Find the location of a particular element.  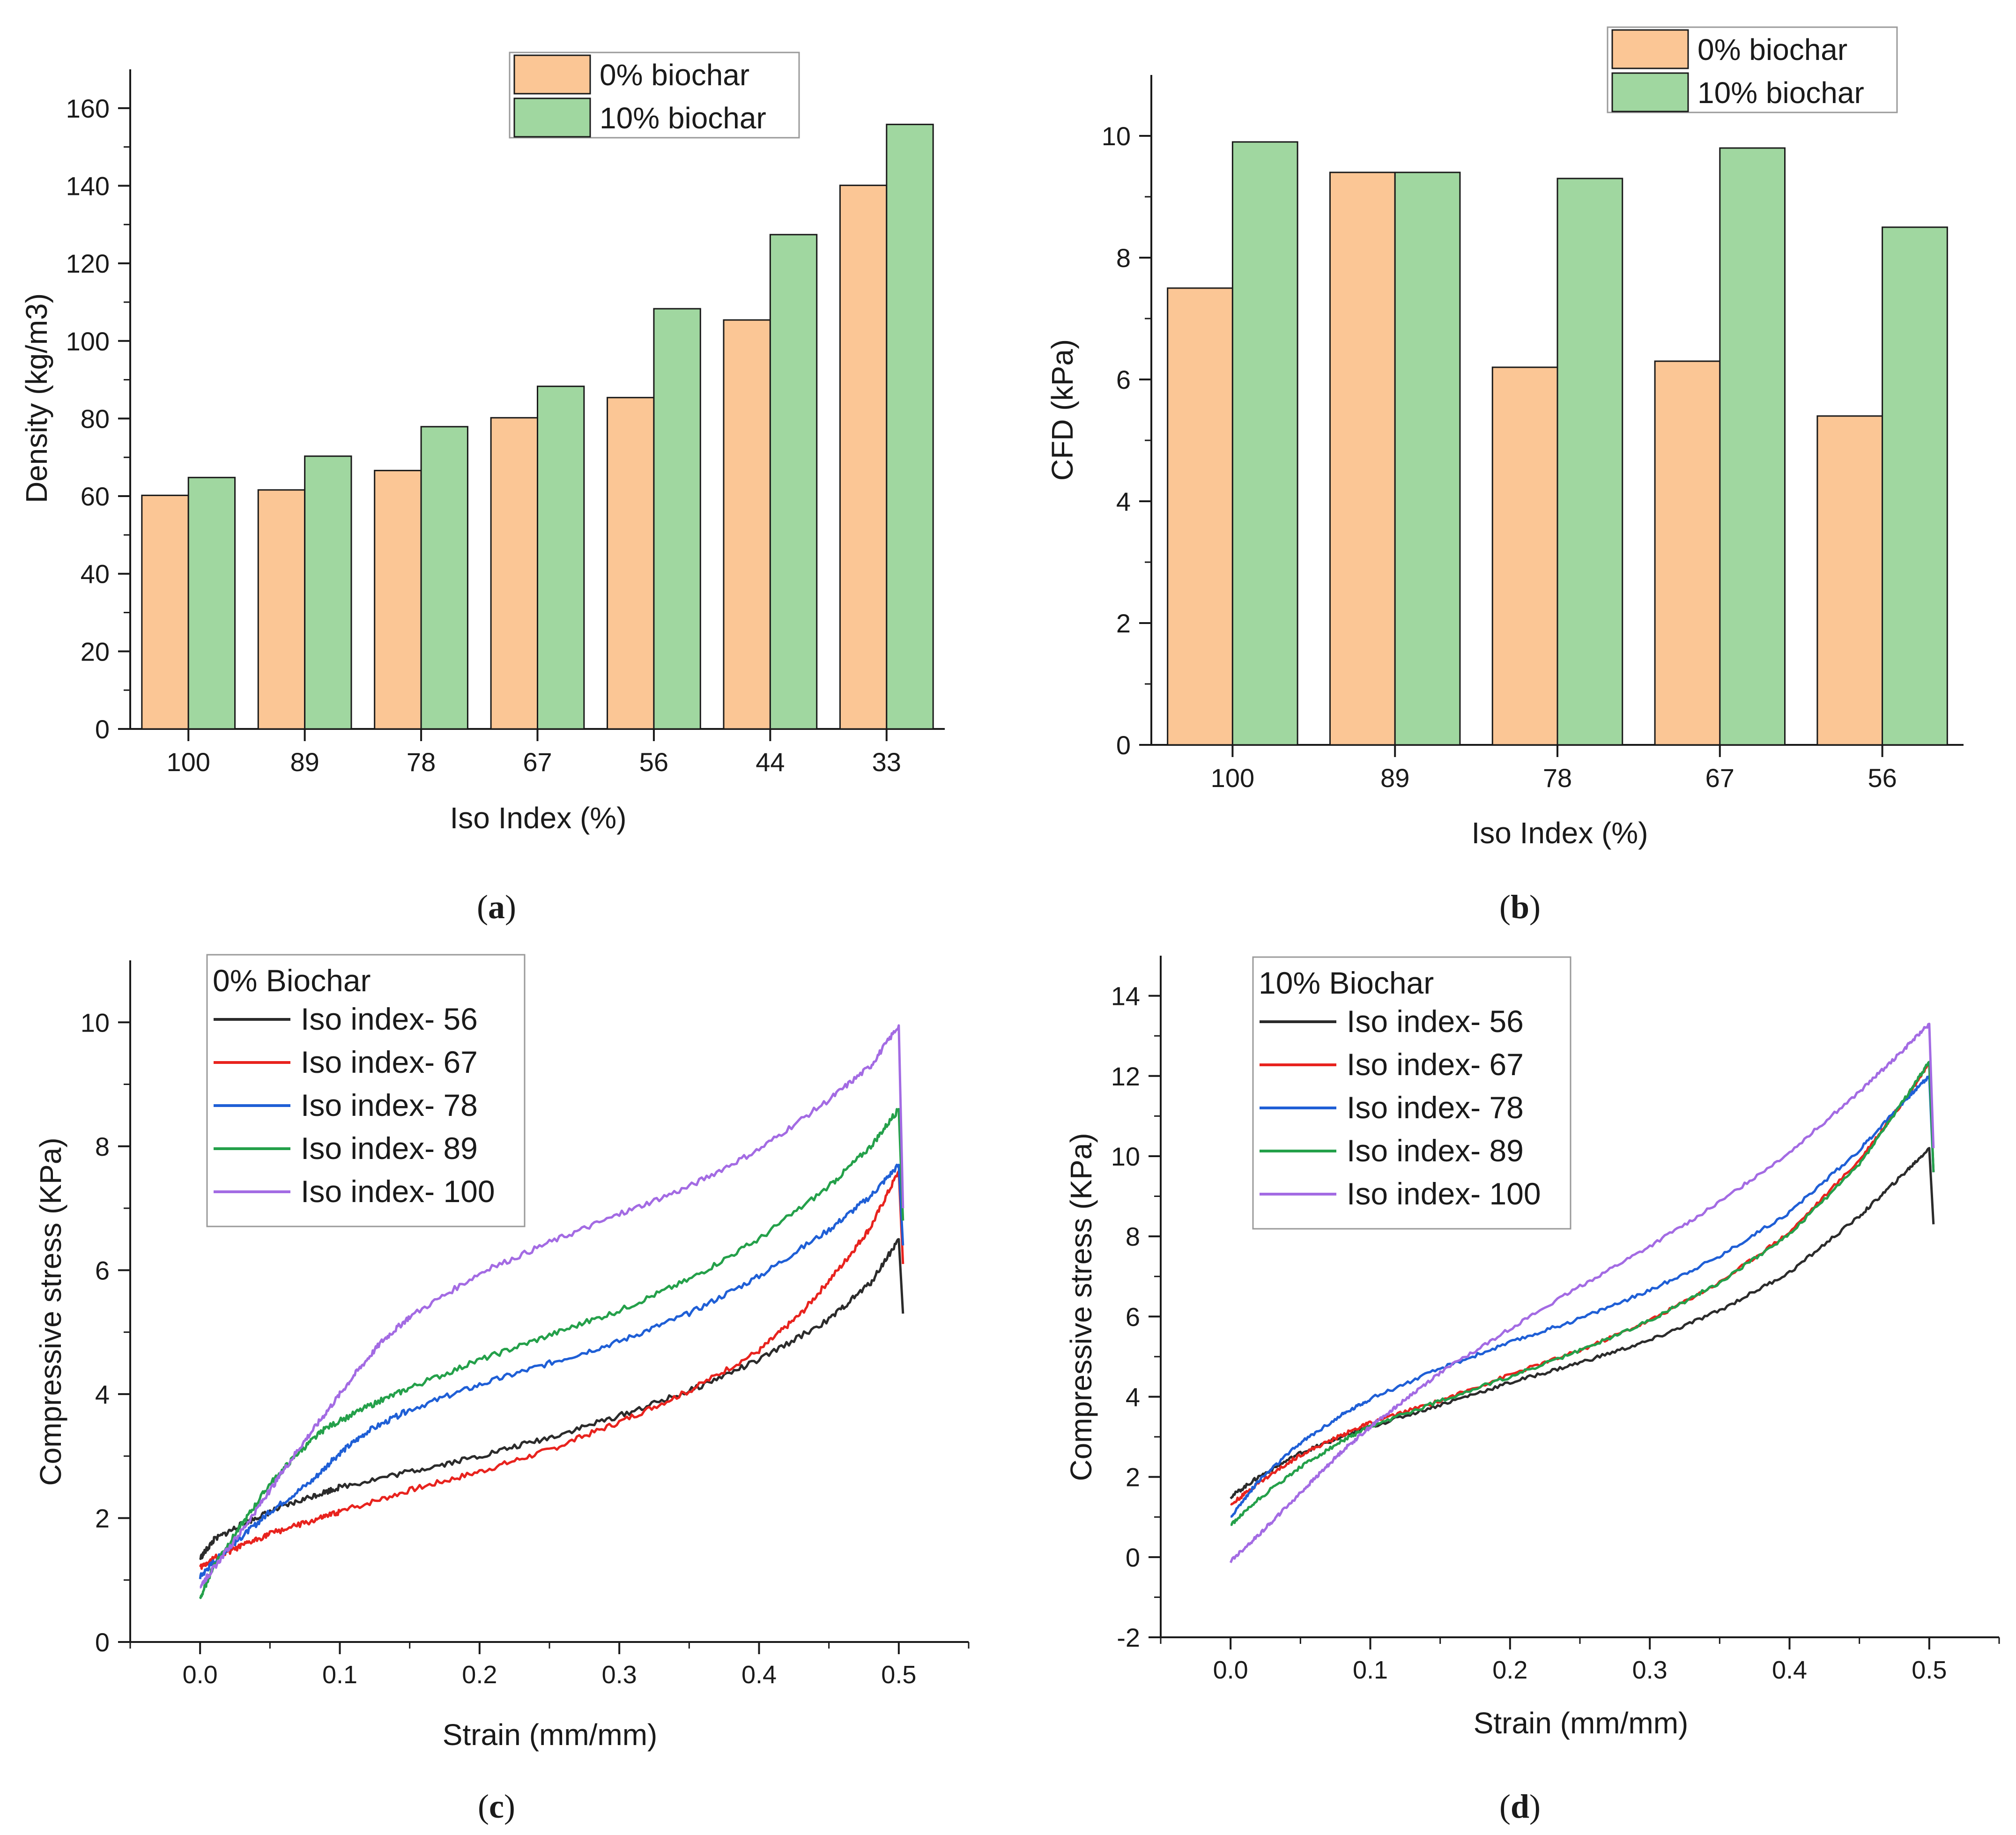

y-tick-label-d-0: -2 is located at coordinates (1128, 1637).